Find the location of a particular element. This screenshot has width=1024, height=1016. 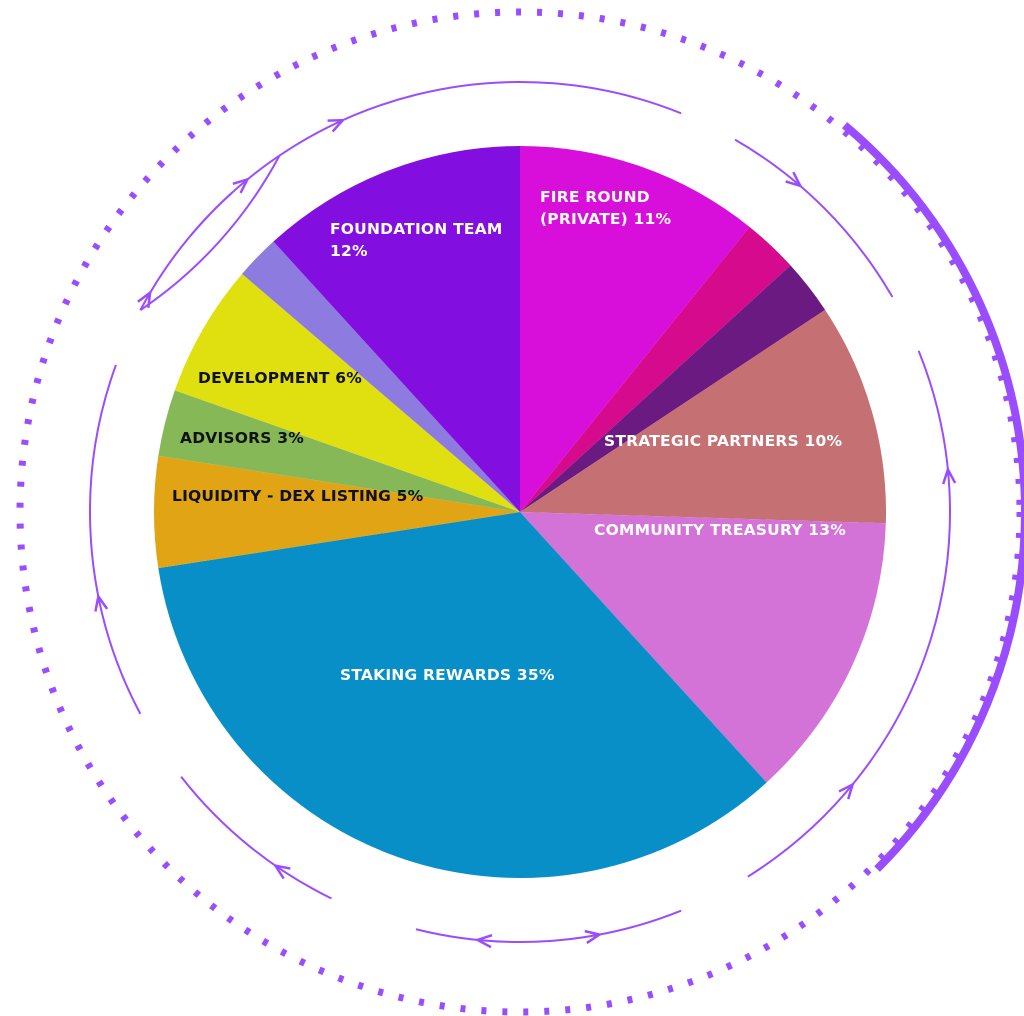

slice-label: ADVISORS 3% is located at coordinates (242, 438).